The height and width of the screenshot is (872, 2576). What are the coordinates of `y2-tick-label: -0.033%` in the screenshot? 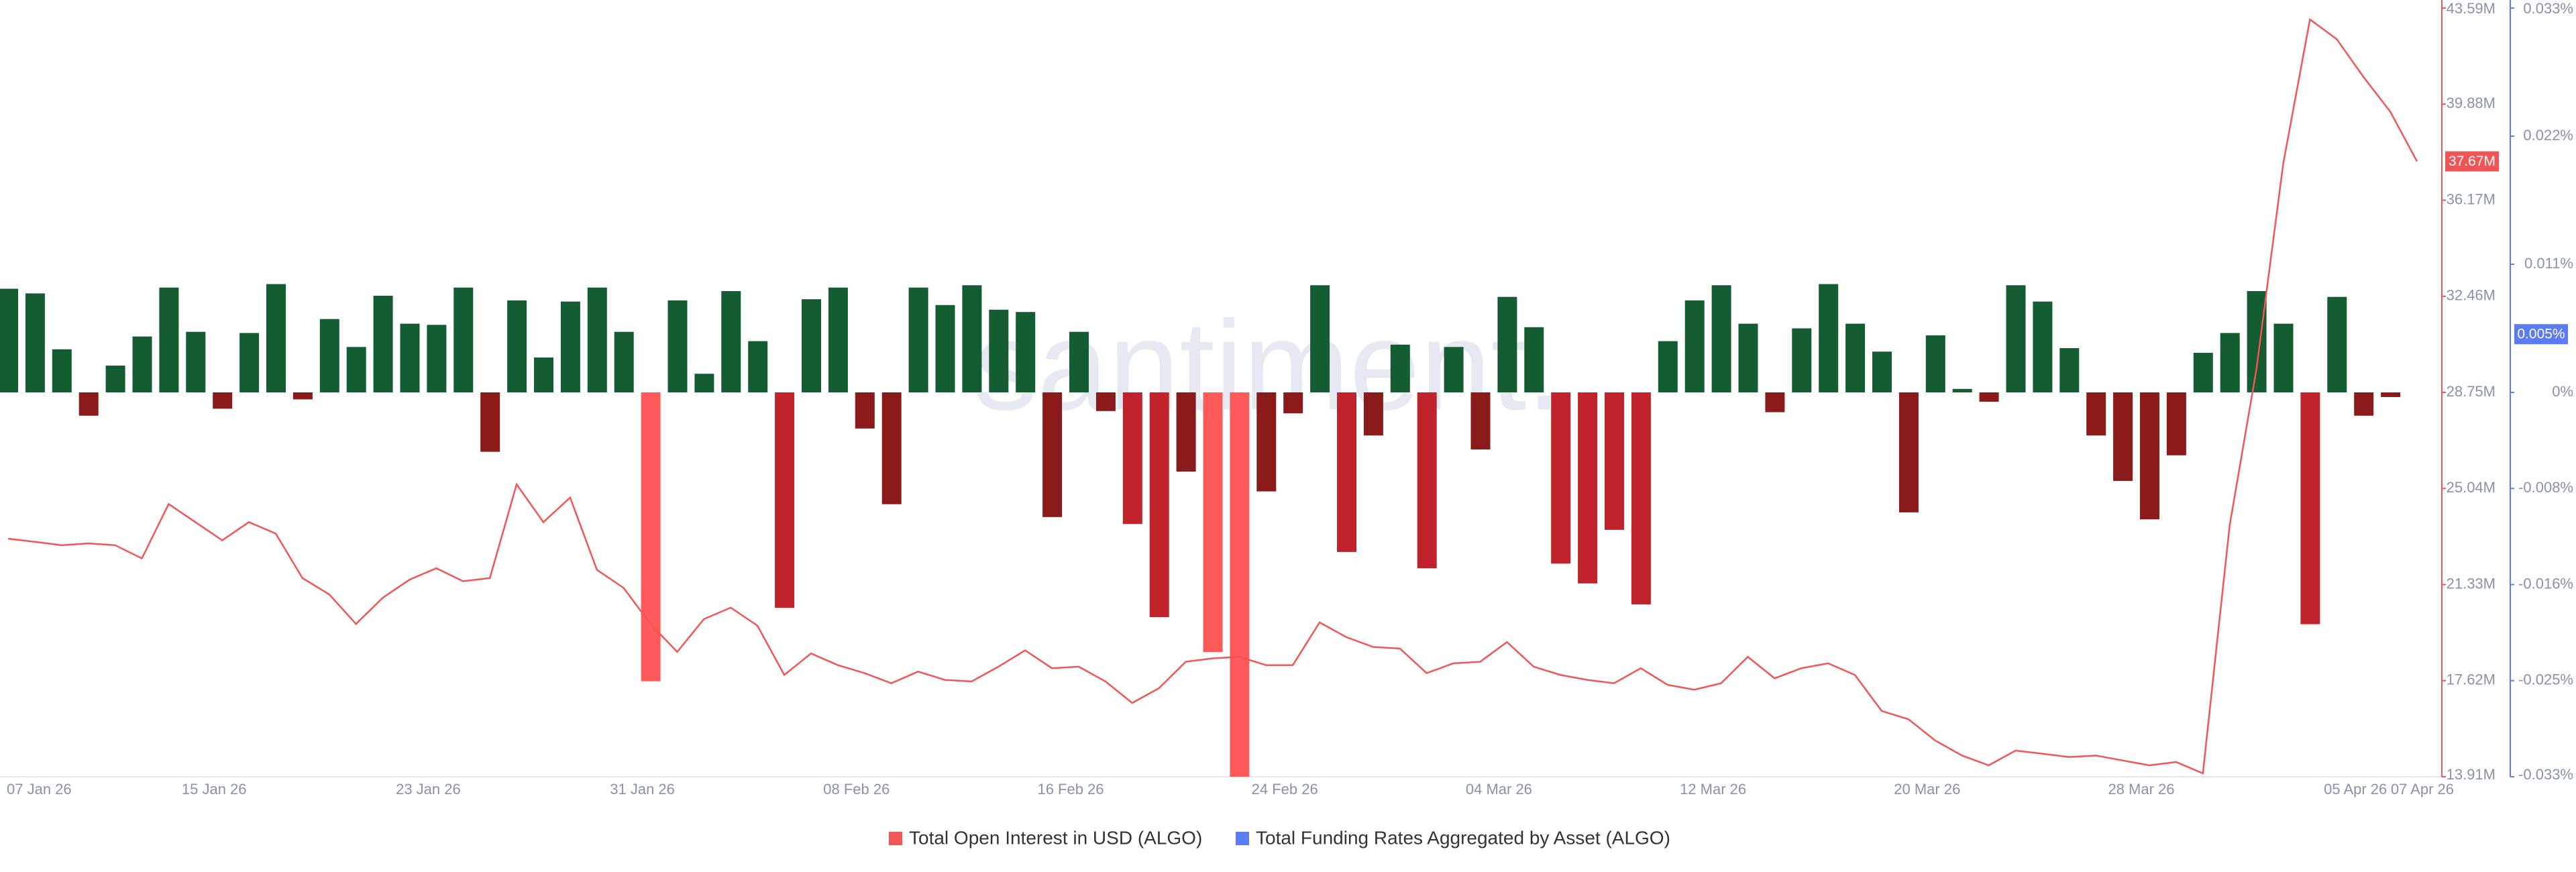 It's located at (2545, 774).